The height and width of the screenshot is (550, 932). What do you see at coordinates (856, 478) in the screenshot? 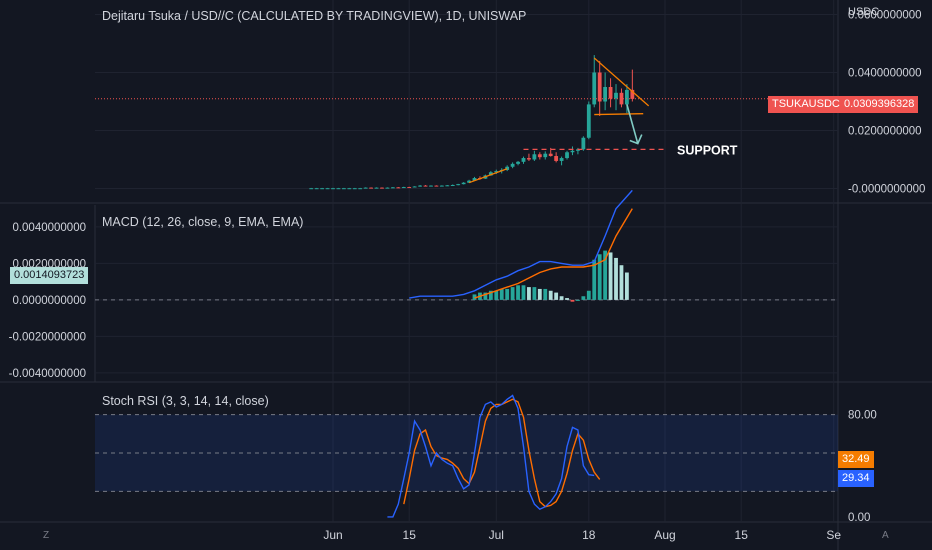
I see `stoch-d-badge: 29.34` at bounding box center [856, 478].